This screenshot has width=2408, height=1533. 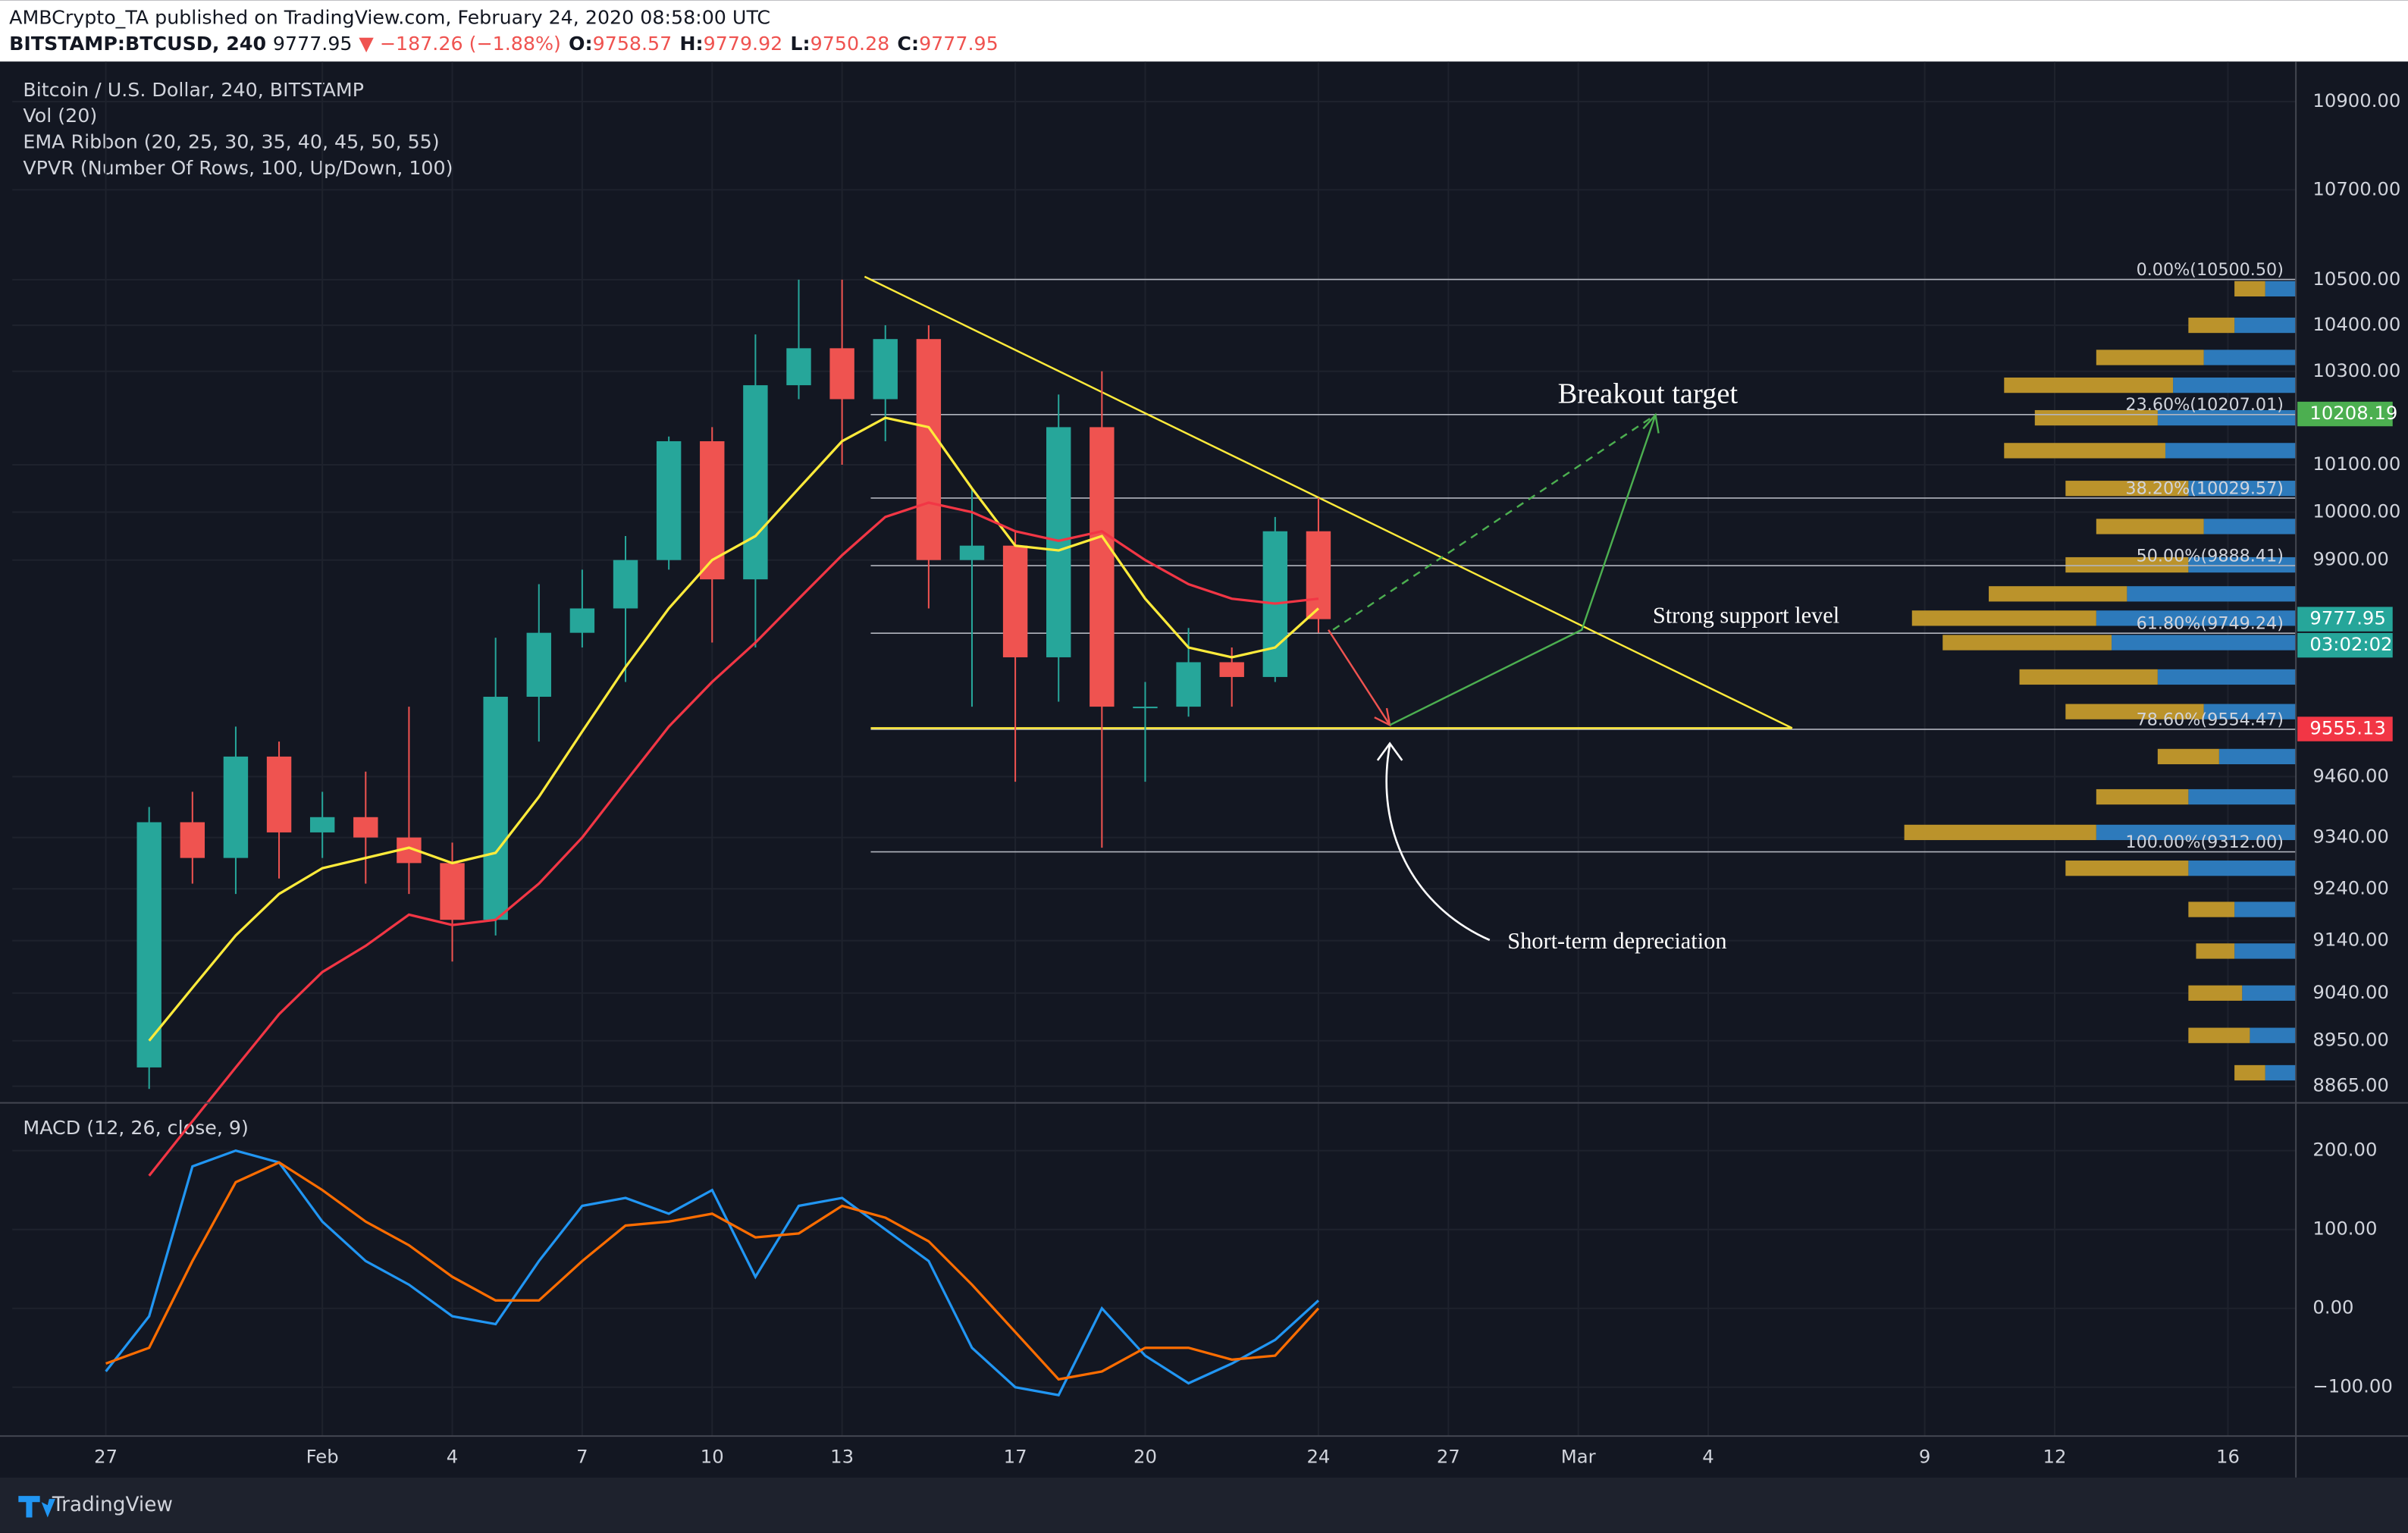 I want to click on ohlc-value: 9777.95, so click(x=959, y=44).